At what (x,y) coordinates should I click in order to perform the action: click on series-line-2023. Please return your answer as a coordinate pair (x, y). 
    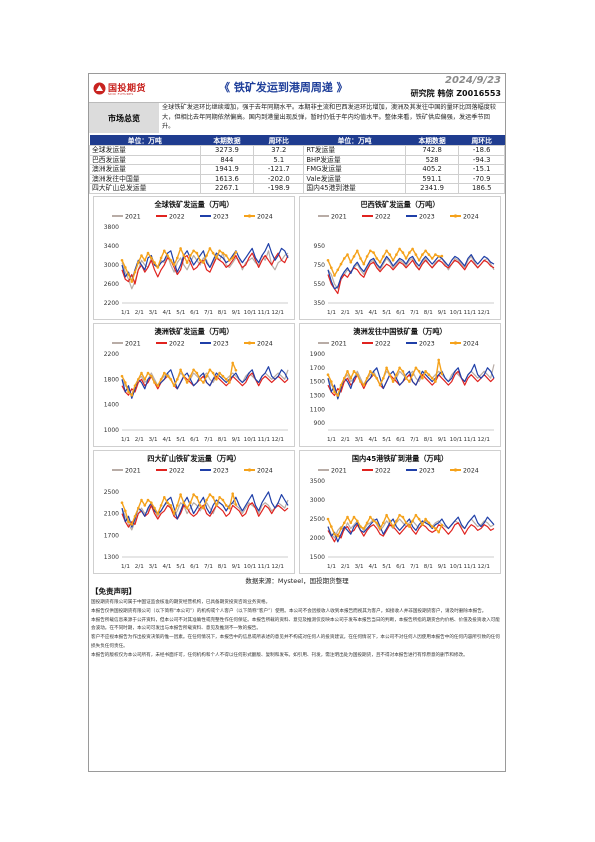
    Looking at the image, I should click on (205, 382).